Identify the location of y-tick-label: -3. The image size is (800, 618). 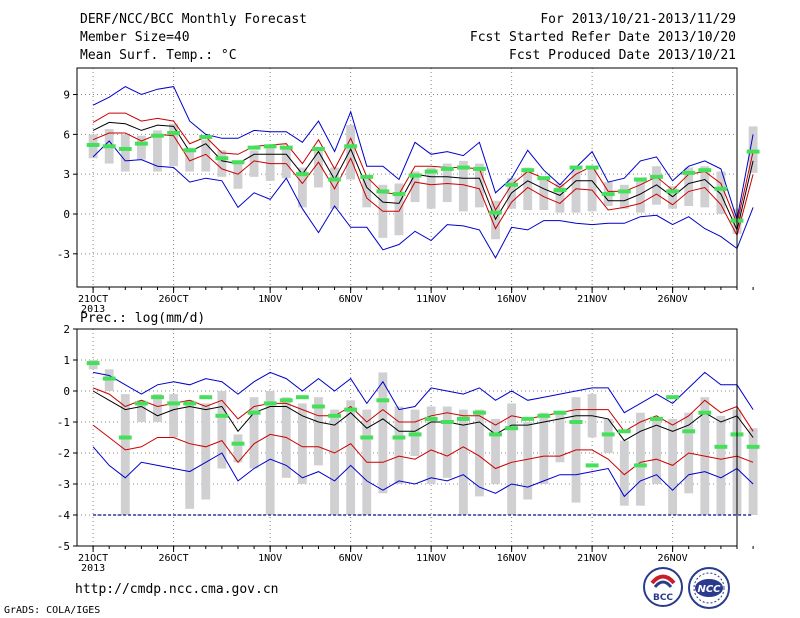
(63, 254).